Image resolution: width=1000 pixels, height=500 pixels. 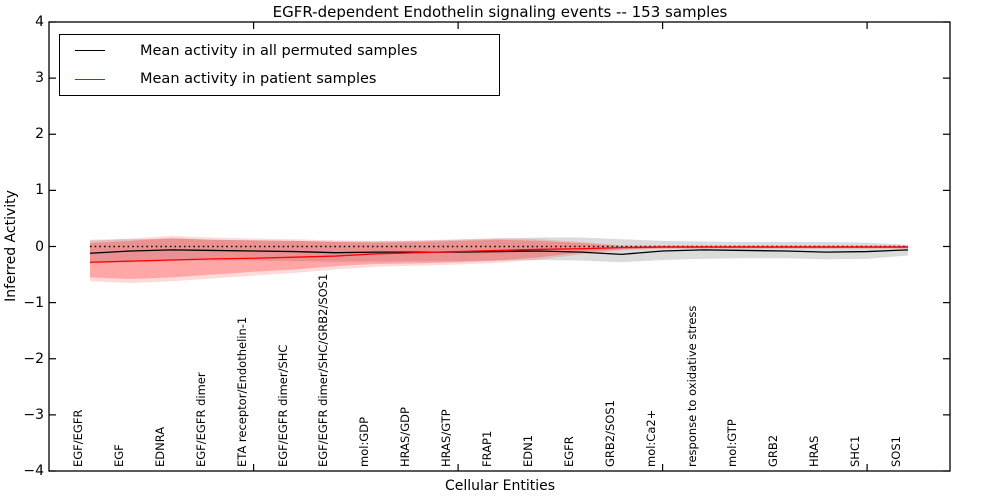 I want to click on permuted-line-swatch, so click(x=90, y=51).